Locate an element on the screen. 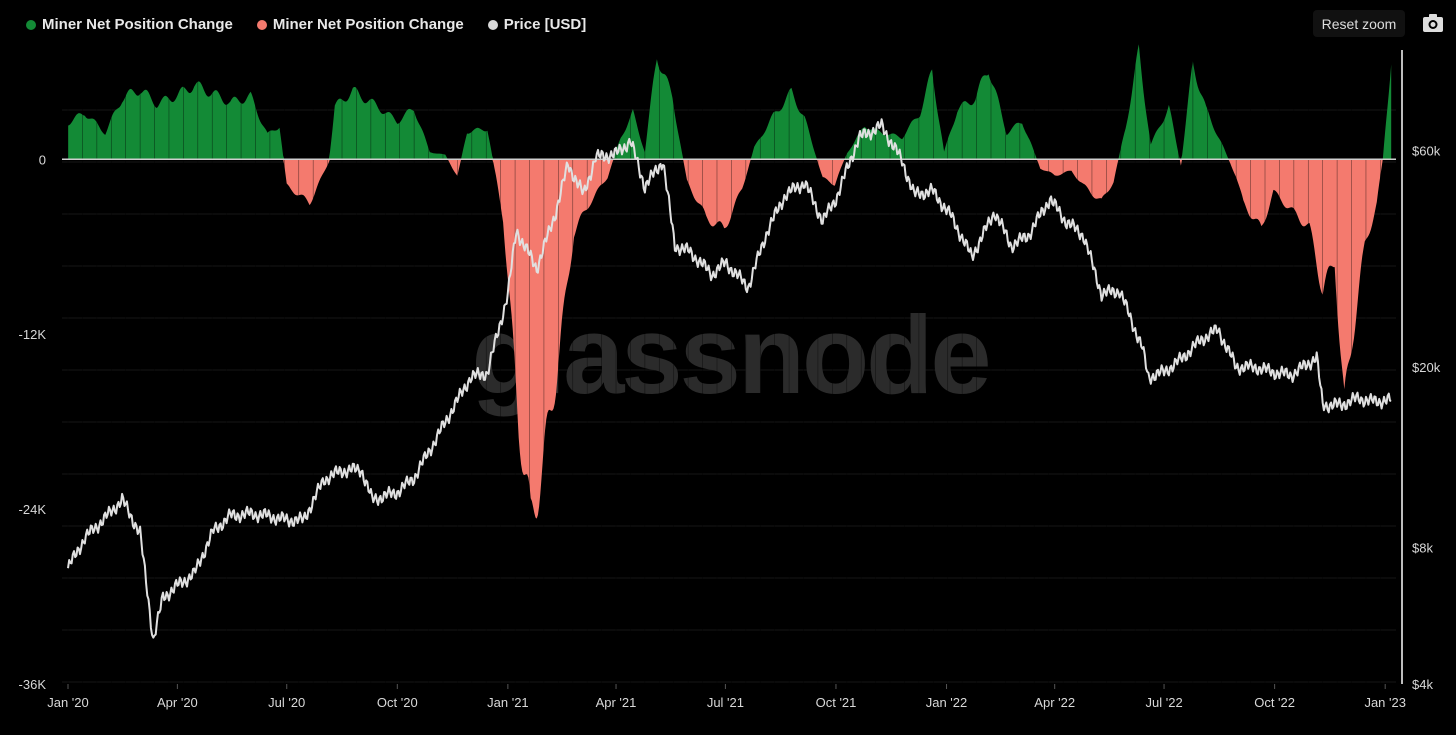  x-tick-label: Jan '20 is located at coordinates (68, 702).